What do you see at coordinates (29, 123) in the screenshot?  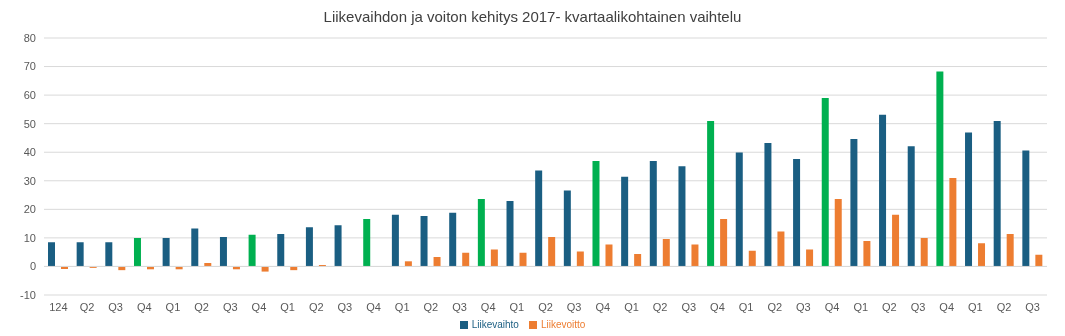 I see `y-tick-label: 50` at bounding box center [29, 123].